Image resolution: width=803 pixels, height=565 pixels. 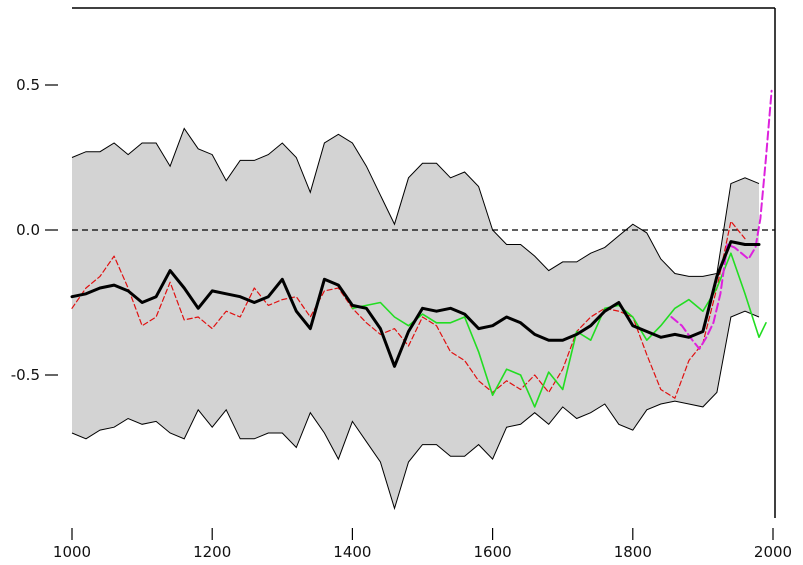 I want to click on x-tick-label-2000: 2000, so click(x=773, y=552).